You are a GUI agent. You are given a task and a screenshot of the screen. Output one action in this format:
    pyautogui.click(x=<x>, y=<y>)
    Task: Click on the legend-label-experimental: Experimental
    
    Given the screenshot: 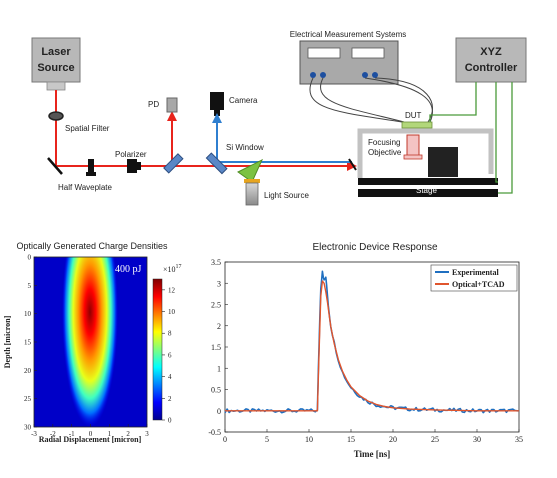 What is the action you would take?
    pyautogui.click(x=475, y=272)
    